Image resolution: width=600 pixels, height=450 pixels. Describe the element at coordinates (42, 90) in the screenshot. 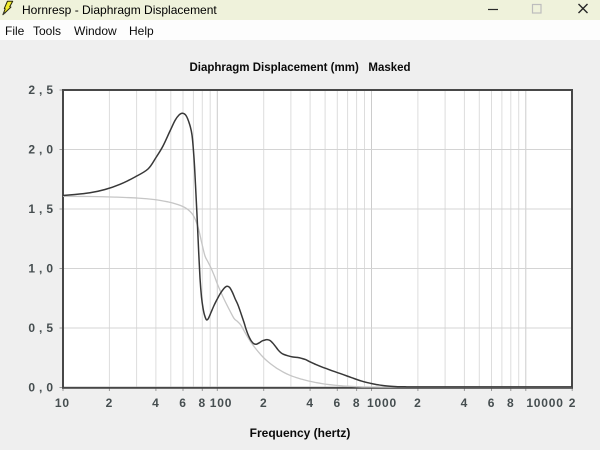

I see `svg-text: 2,5` at that location.